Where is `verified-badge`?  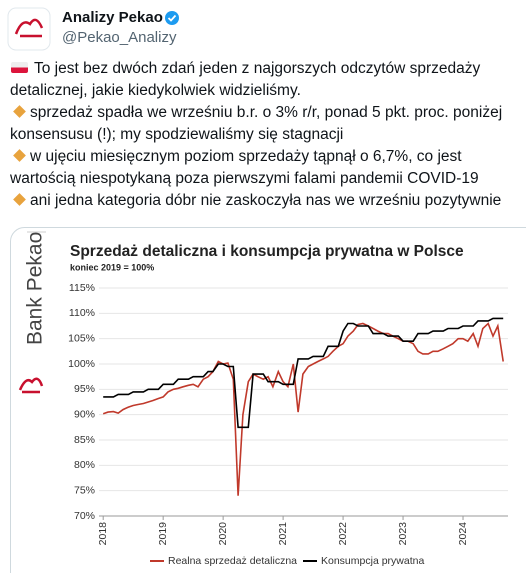
verified-badge is located at coordinates (172, 18).